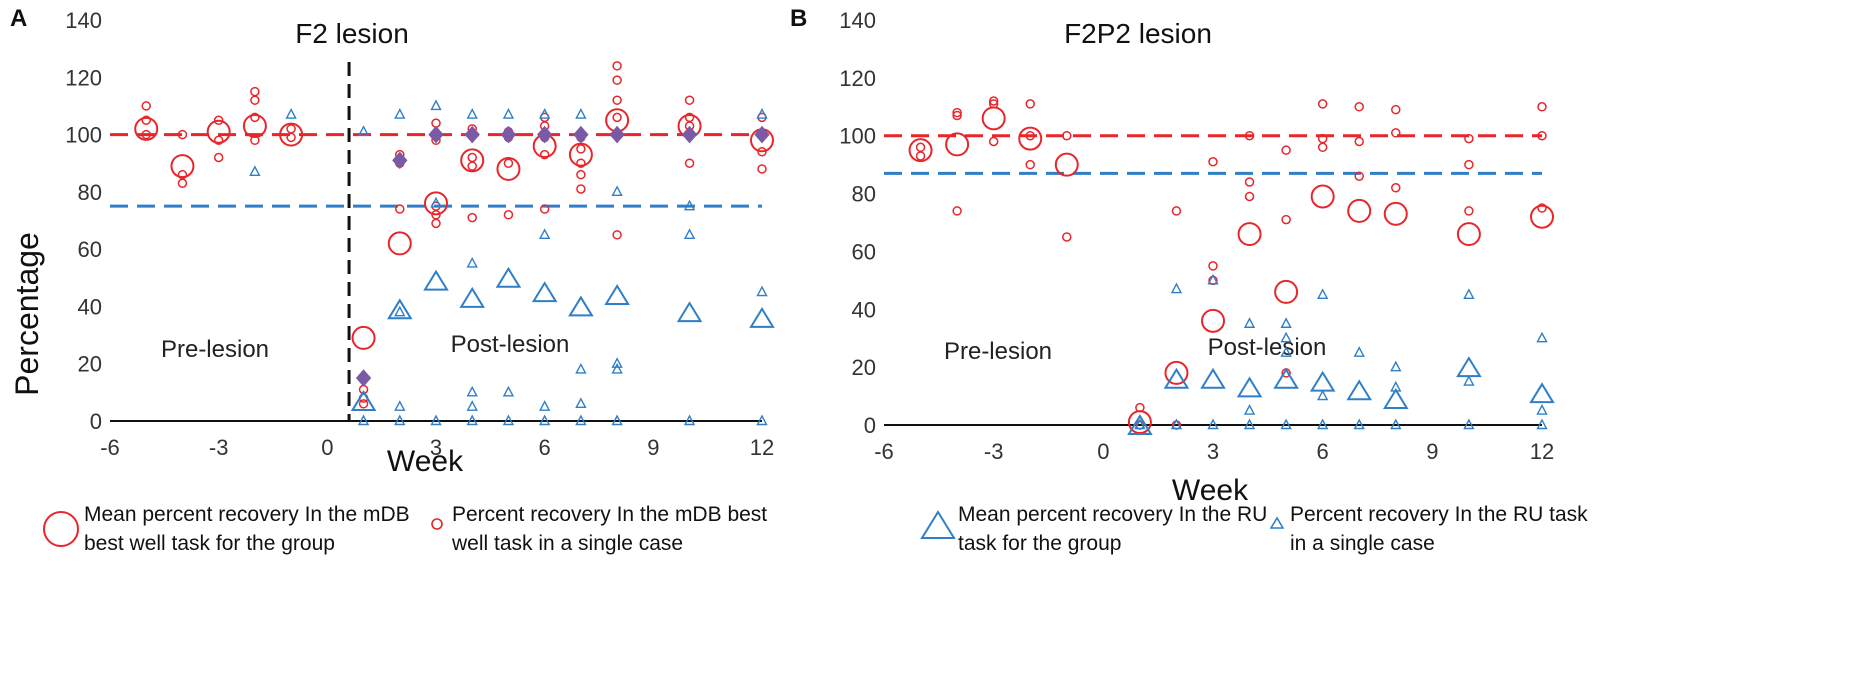 The height and width of the screenshot is (679, 1866). What do you see at coordinates (18, 18) in the screenshot?
I see `panel-letter: A` at bounding box center [18, 18].